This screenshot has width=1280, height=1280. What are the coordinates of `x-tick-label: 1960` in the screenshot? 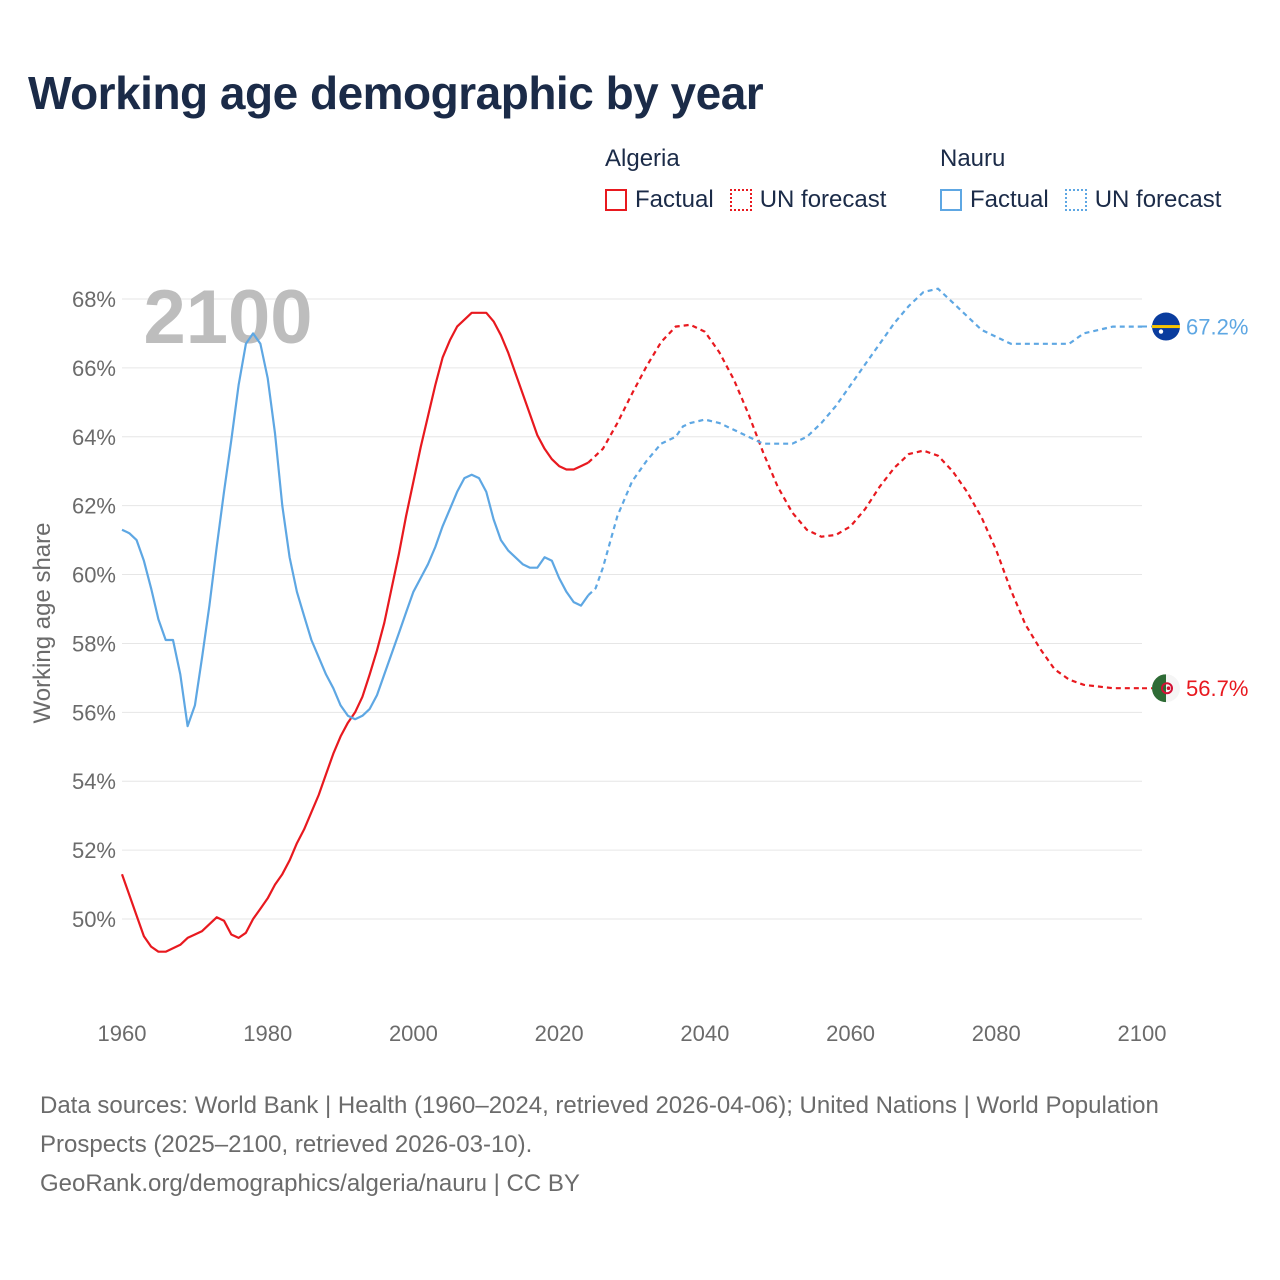 It's located at (122, 1033).